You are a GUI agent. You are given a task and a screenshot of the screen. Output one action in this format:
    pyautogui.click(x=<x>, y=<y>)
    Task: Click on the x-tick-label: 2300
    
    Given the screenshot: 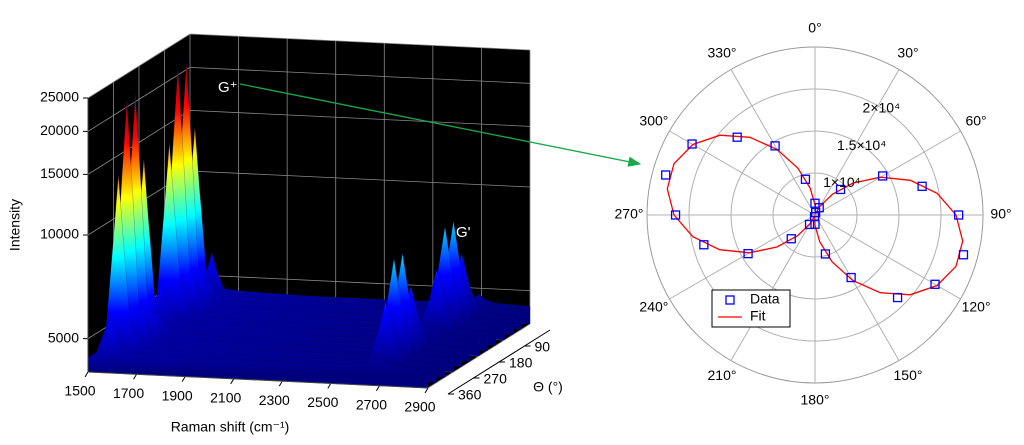 What is the action you would take?
    pyautogui.click(x=274, y=400)
    